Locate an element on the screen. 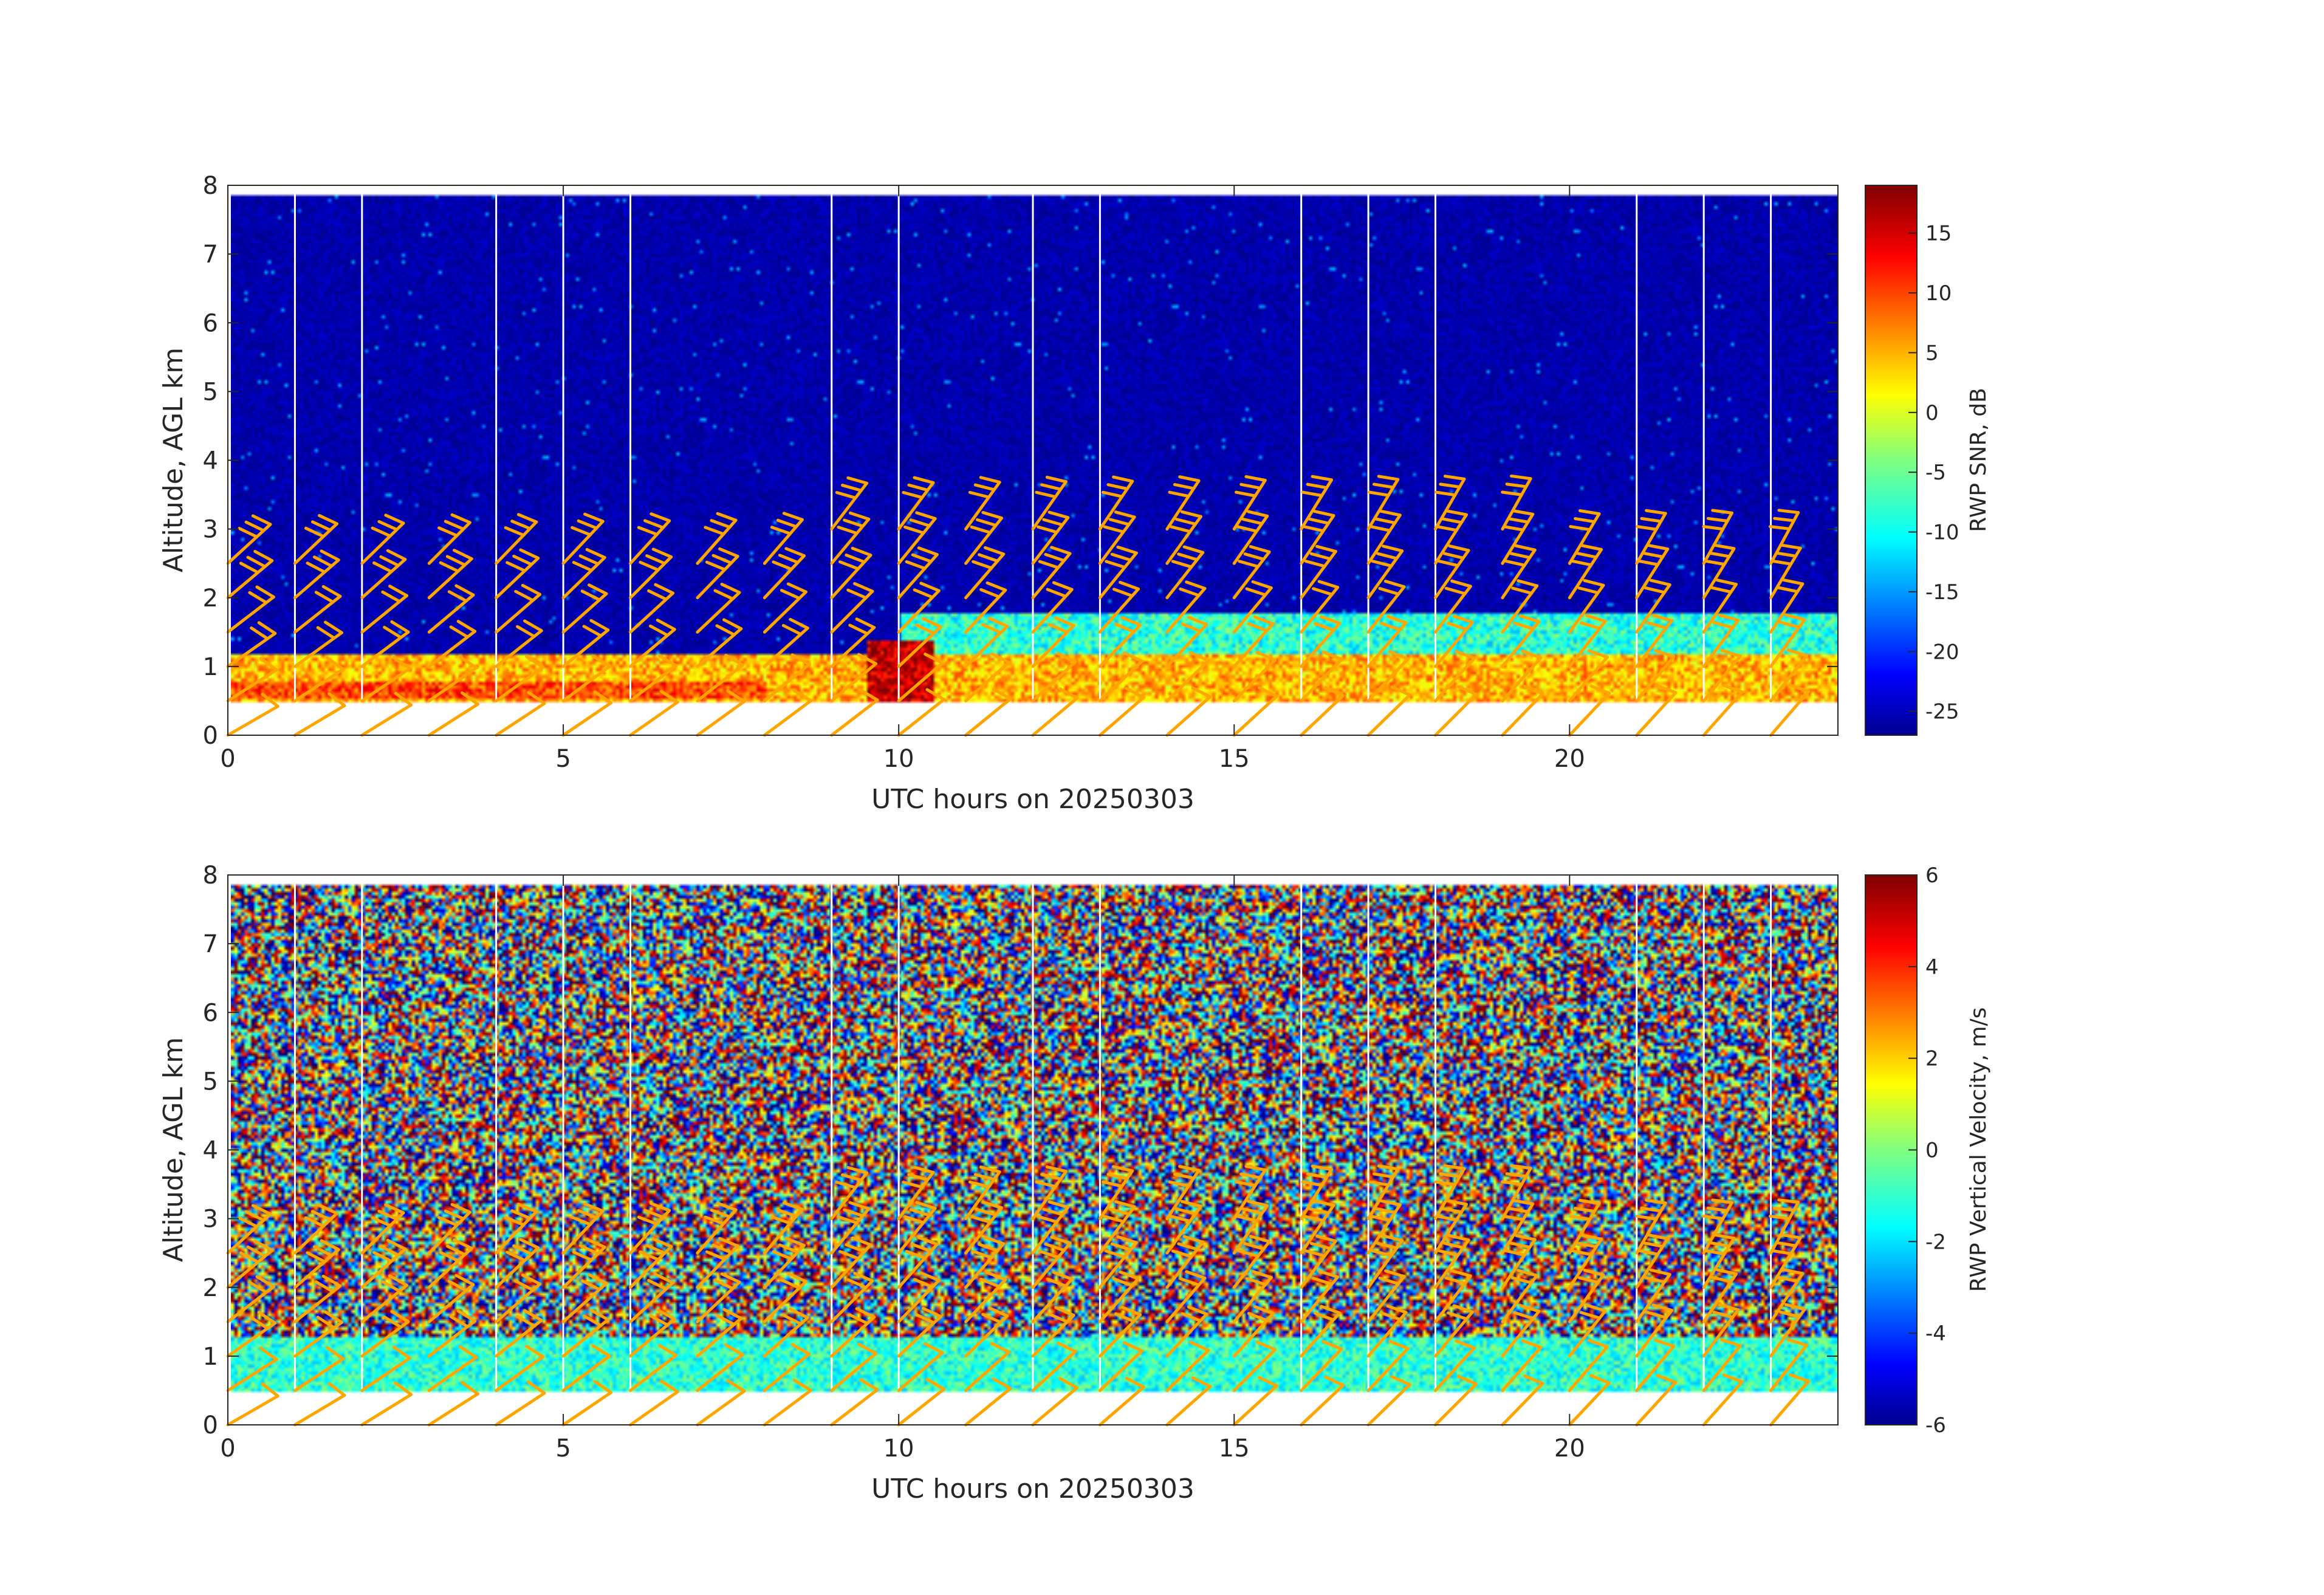 Image resolution: width=2324 pixels, height=1595 pixels. x-tick-label: 5 is located at coordinates (563, 759).